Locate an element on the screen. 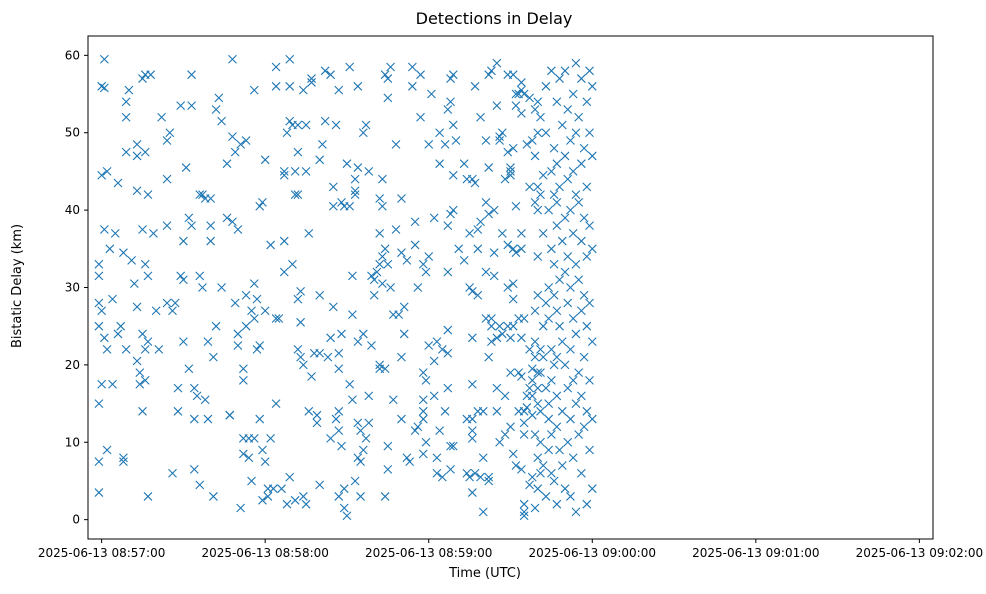 The height and width of the screenshot is (594, 986). y-axis-ticks: 0 10 20 30 40 50 60 is located at coordinates (76, 287).